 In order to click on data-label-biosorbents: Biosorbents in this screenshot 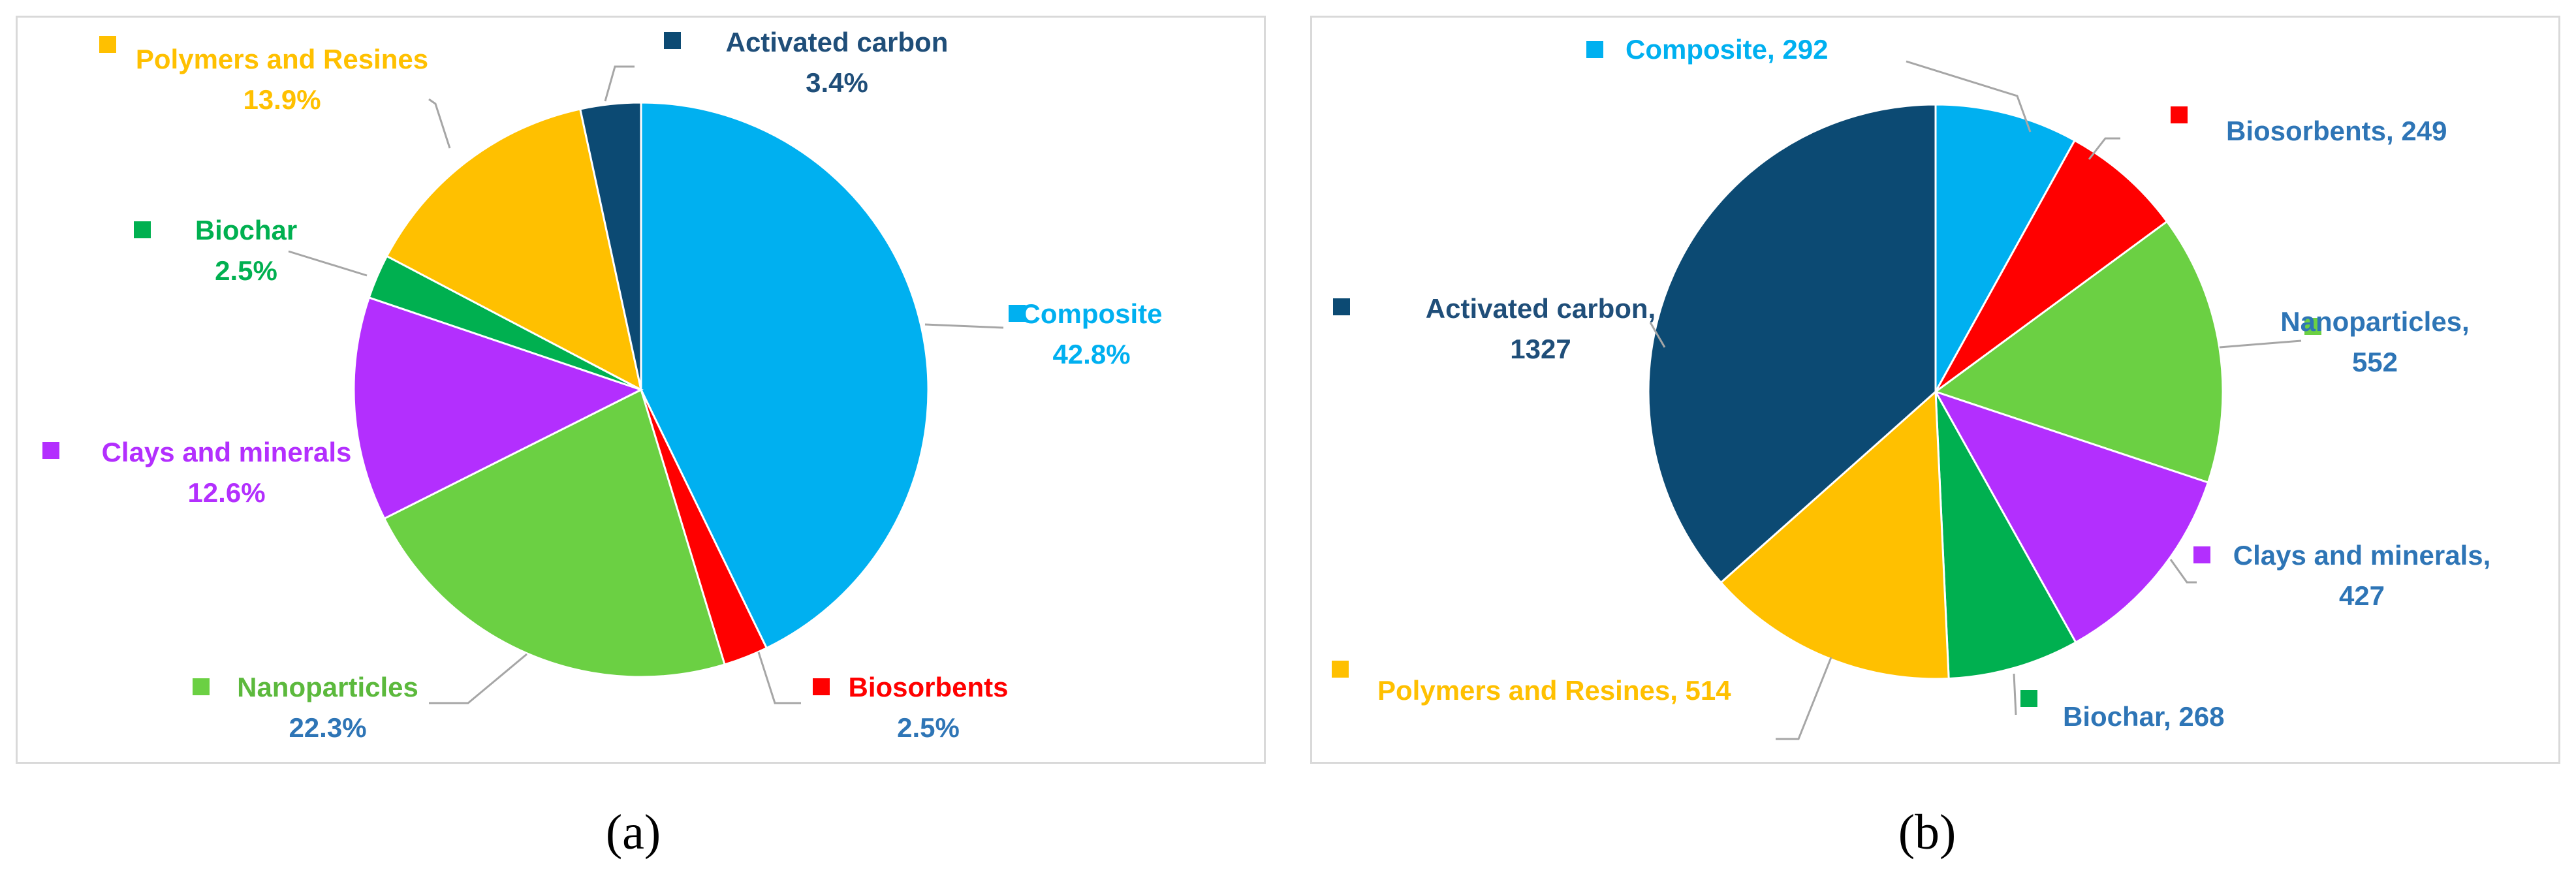, I will do `click(928, 687)`.